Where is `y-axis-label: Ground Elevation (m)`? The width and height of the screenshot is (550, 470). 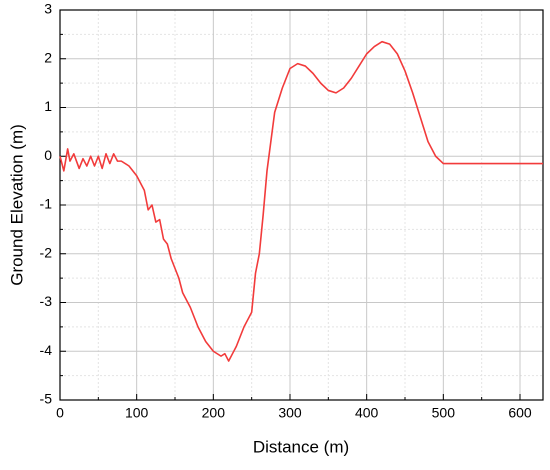
y-axis-label: Ground Elevation (m) is located at coordinates (16, 205).